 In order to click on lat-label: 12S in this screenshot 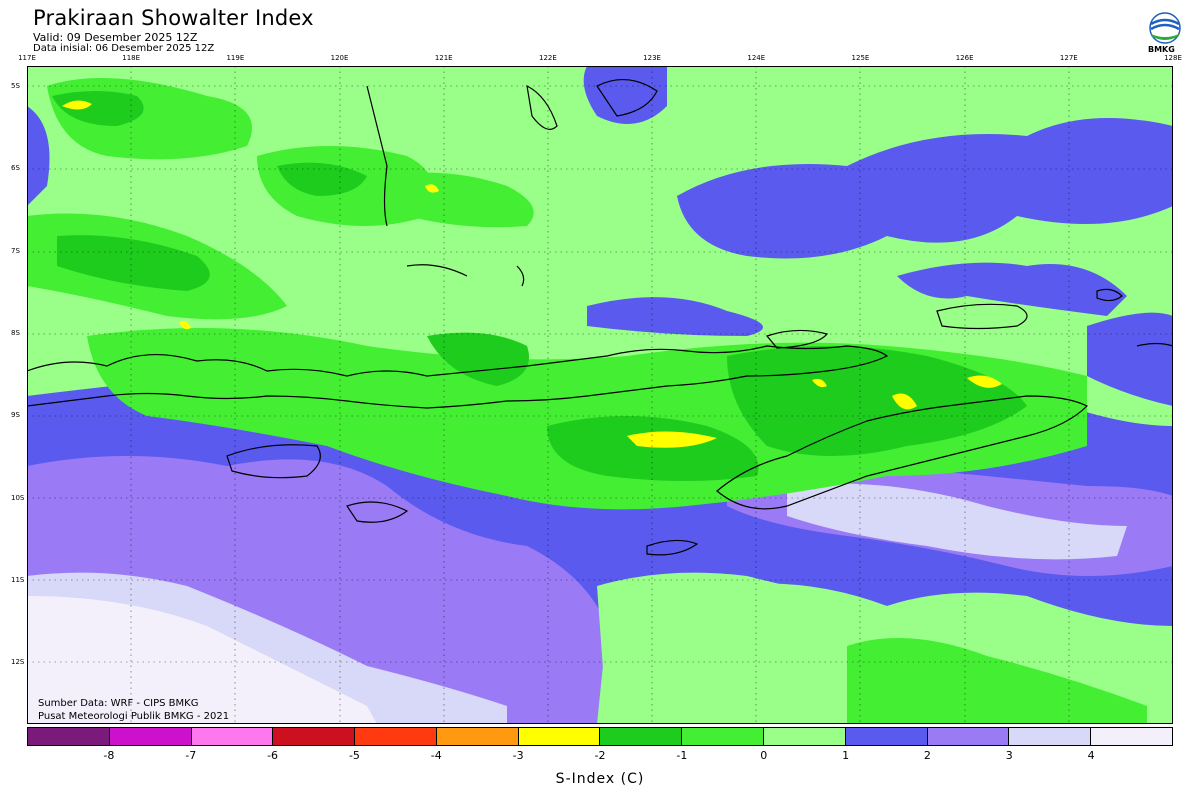, I will do `click(18, 662)`.